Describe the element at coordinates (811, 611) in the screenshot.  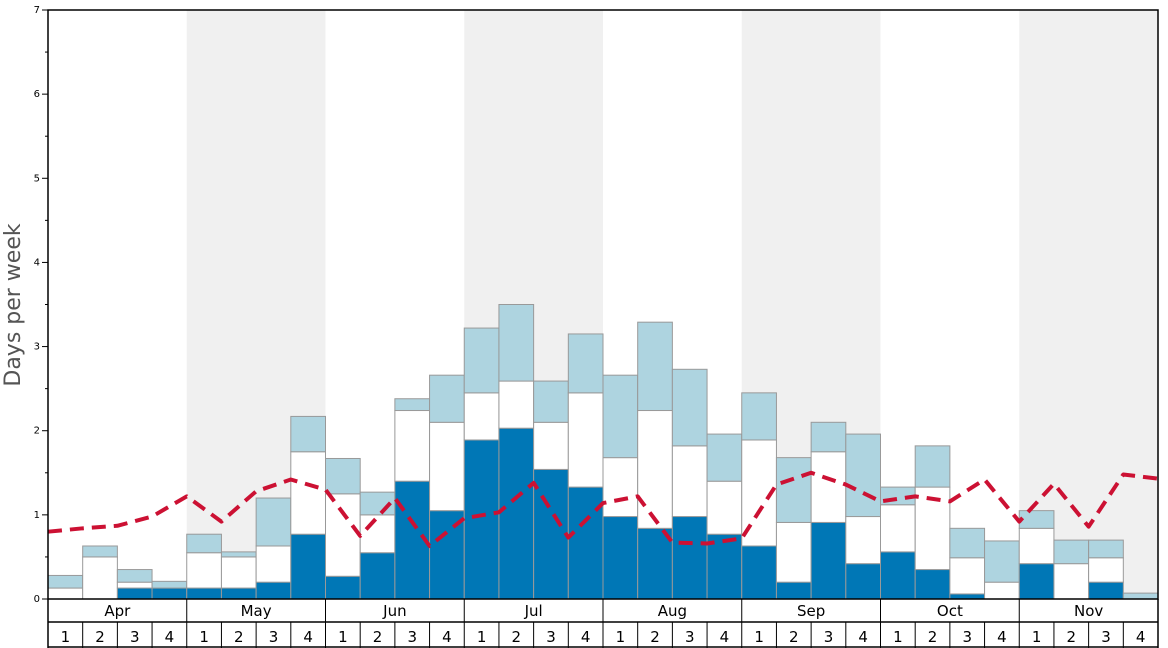
I see `month-label-sep: Sep` at that location.